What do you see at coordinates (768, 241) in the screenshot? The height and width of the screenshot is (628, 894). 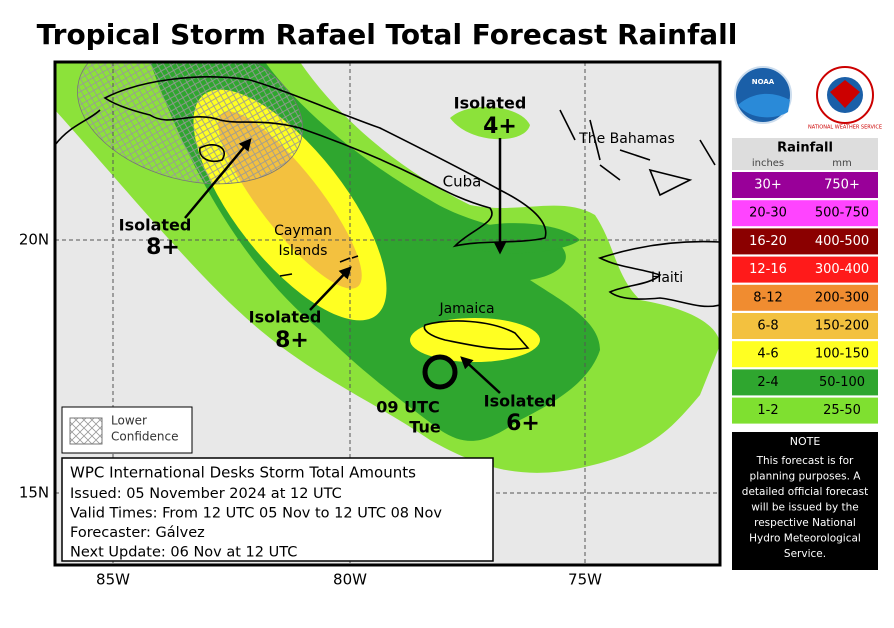 I see `legend-inches: 16-20` at bounding box center [768, 241].